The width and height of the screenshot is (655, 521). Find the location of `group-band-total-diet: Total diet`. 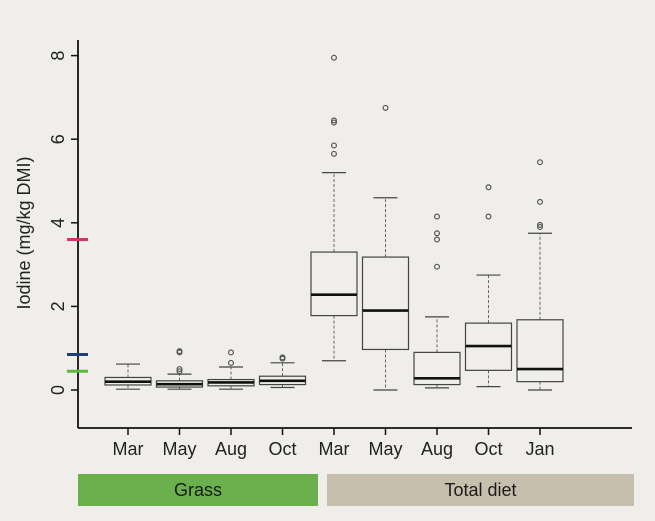

group-band-total-diet: Total diet is located at coordinates (480, 490).